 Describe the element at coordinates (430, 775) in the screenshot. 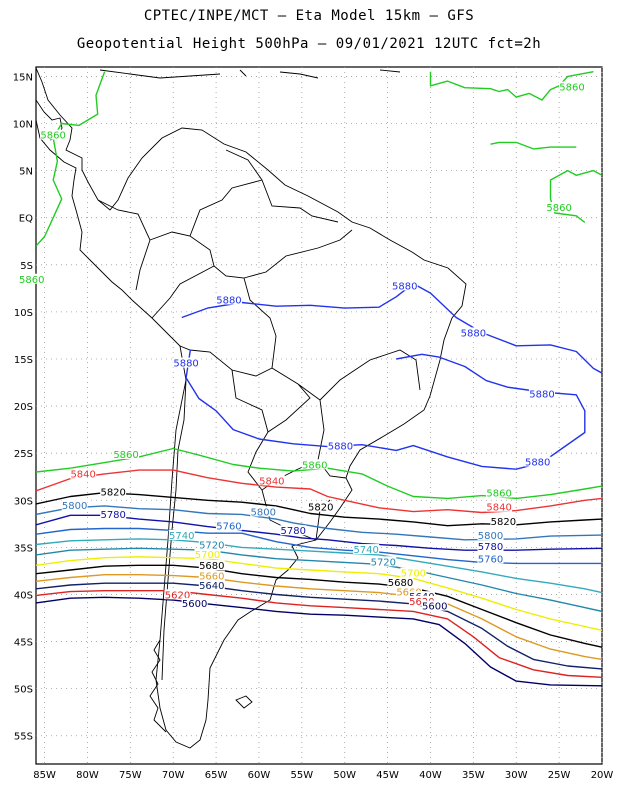

I see `lon-label: 40W` at that location.